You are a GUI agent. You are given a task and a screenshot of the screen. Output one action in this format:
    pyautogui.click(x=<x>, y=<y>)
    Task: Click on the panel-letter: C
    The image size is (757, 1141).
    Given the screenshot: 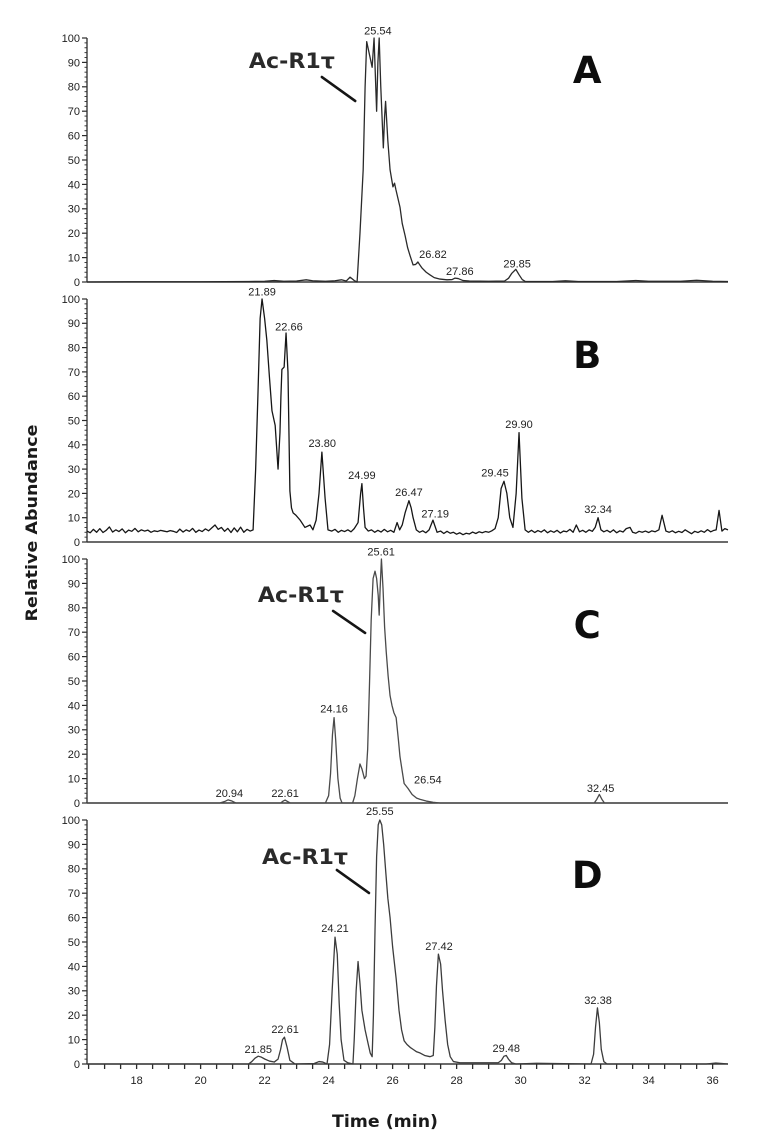 What is the action you would take?
    pyautogui.click(x=587, y=625)
    